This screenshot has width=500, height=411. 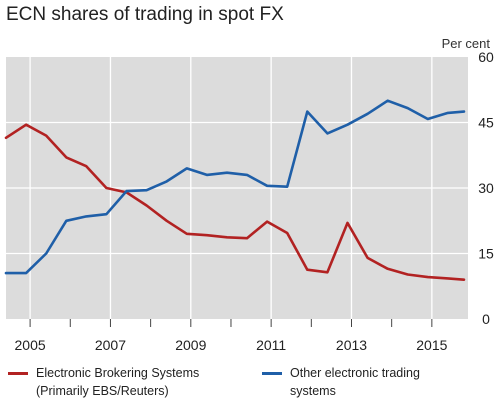 What do you see at coordinates (313, 391) in the screenshot?
I see `legend-label-other-line2: systems` at bounding box center [313, 391].